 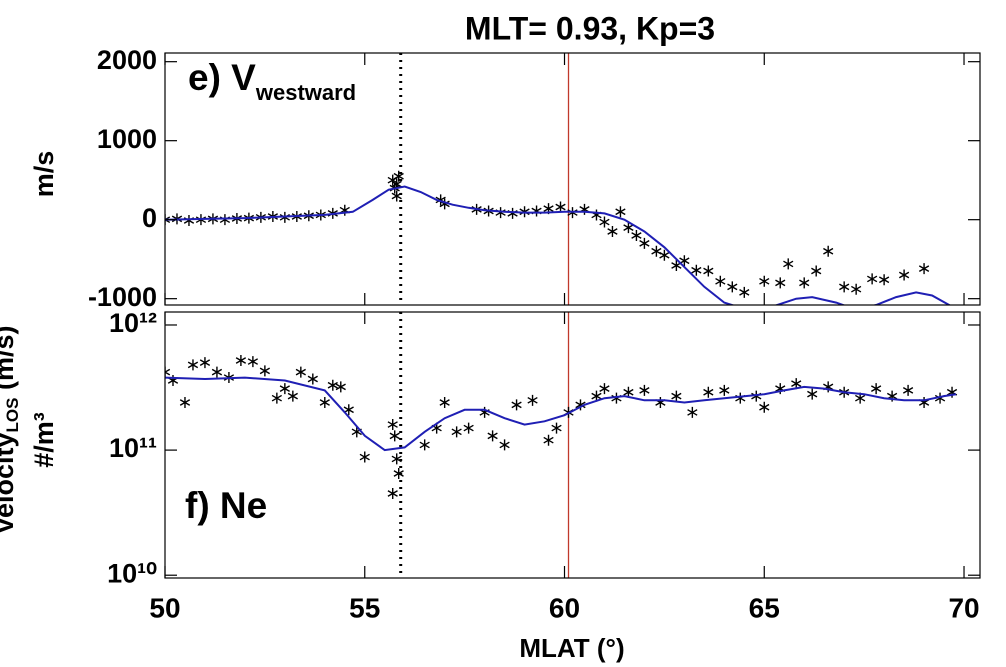 I want to click on y-tick-label: 0, so click(x=149, y=218).